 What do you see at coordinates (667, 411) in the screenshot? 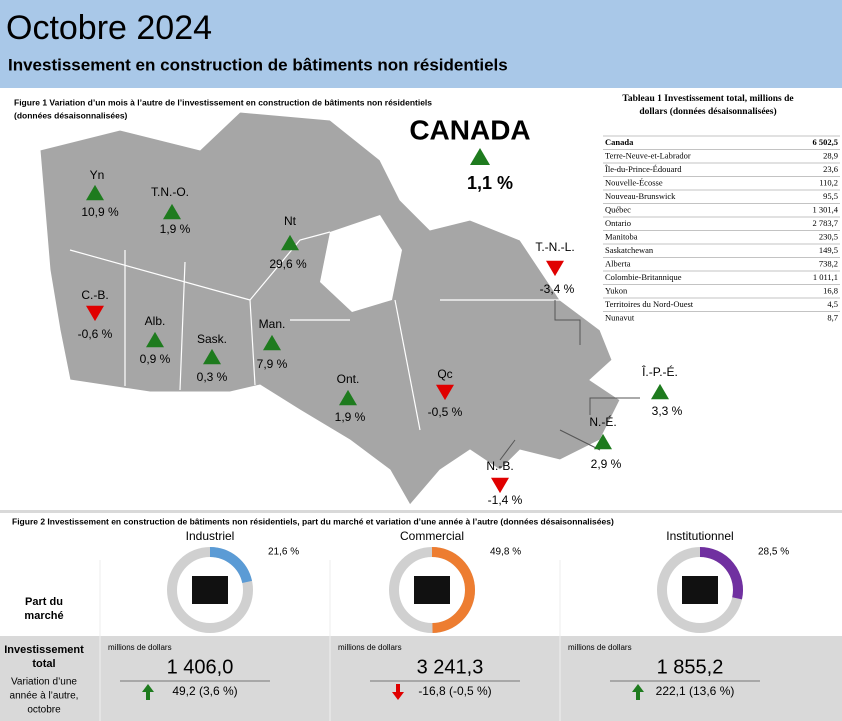
I see `region-value: 3,3 %` at bounding box center [667, 411].